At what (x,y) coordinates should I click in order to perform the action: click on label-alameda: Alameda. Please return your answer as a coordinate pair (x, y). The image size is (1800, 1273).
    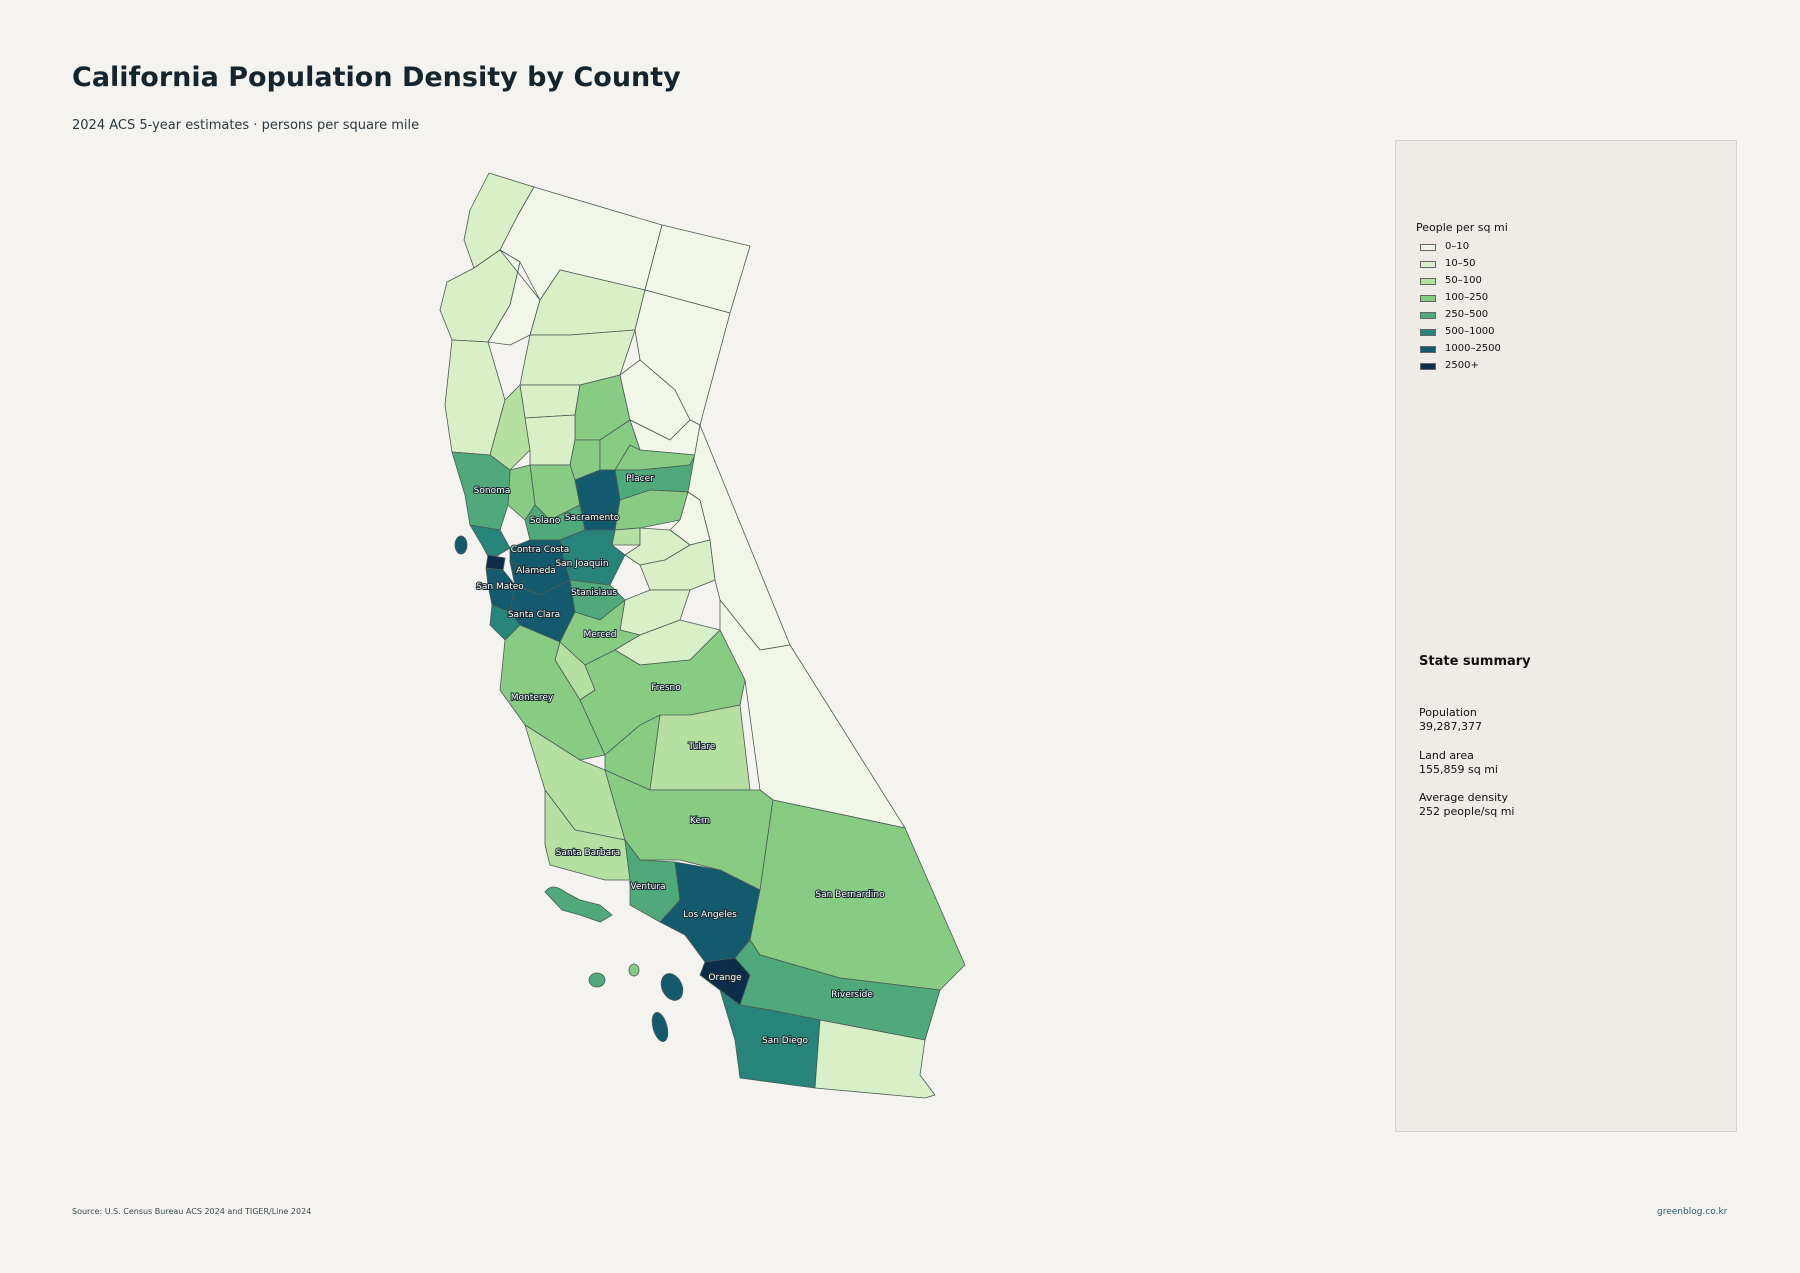
    Looking at the image, I should click on (536, 571).